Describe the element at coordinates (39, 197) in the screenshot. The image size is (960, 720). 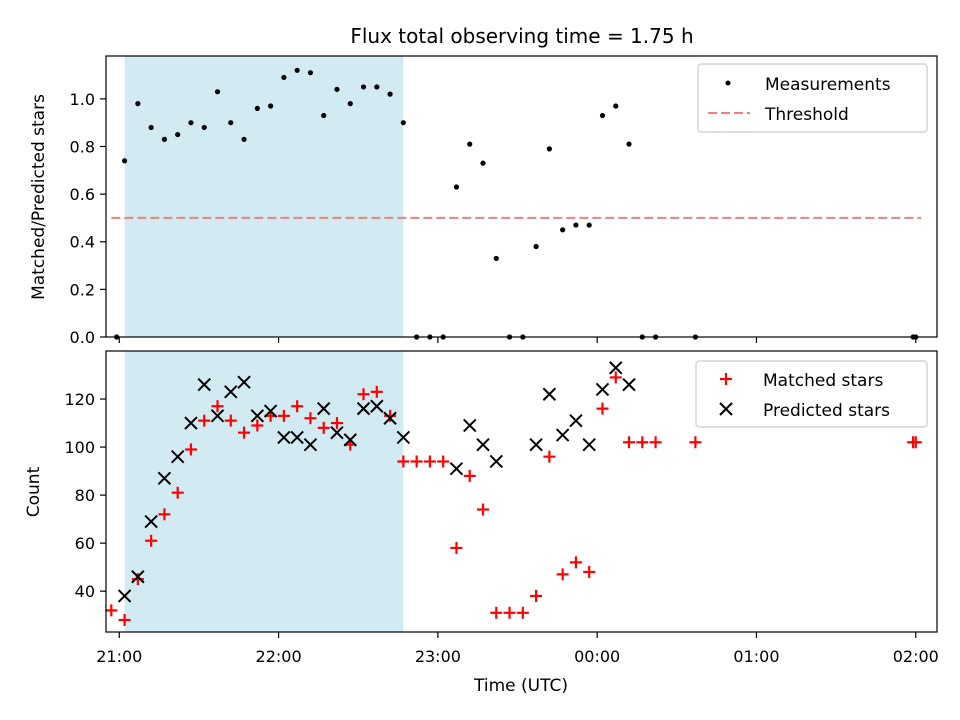
I see `top-y-axis-label: Matched/Predicted stars` at that location.